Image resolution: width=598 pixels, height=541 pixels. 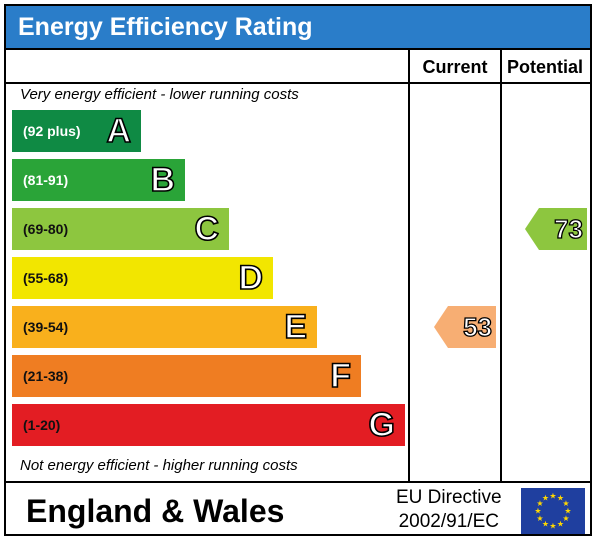 I want to click on current-arrow-shape, so click(x=465, y=327).